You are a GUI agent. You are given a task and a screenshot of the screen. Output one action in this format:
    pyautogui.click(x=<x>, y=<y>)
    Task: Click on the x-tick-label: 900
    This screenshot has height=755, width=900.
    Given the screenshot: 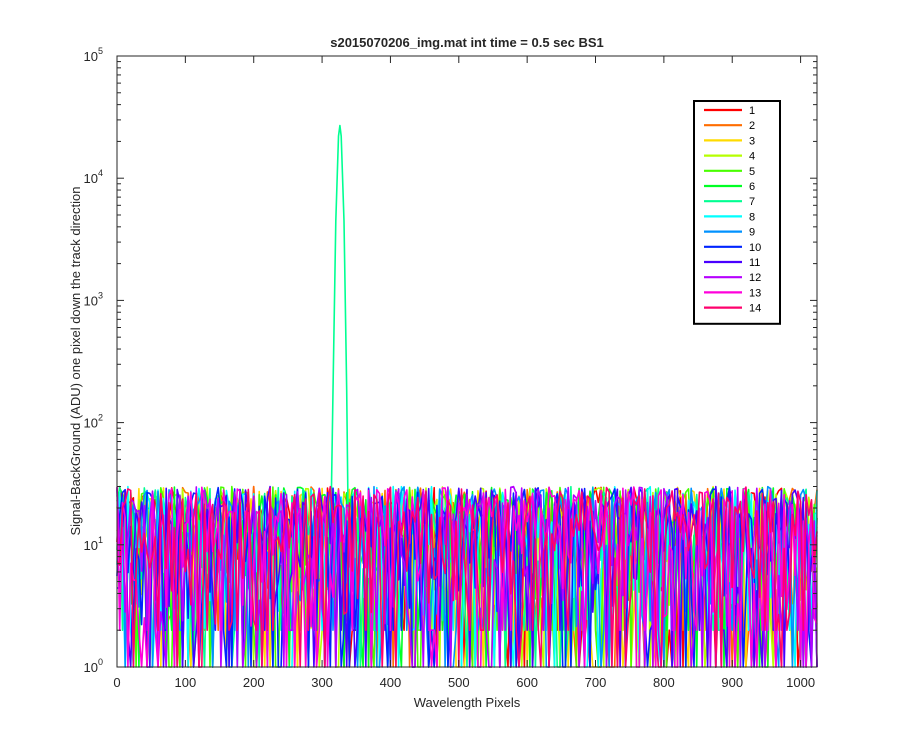 What is the action you would take?
    pyautogui.click(x=732, y=682)
    